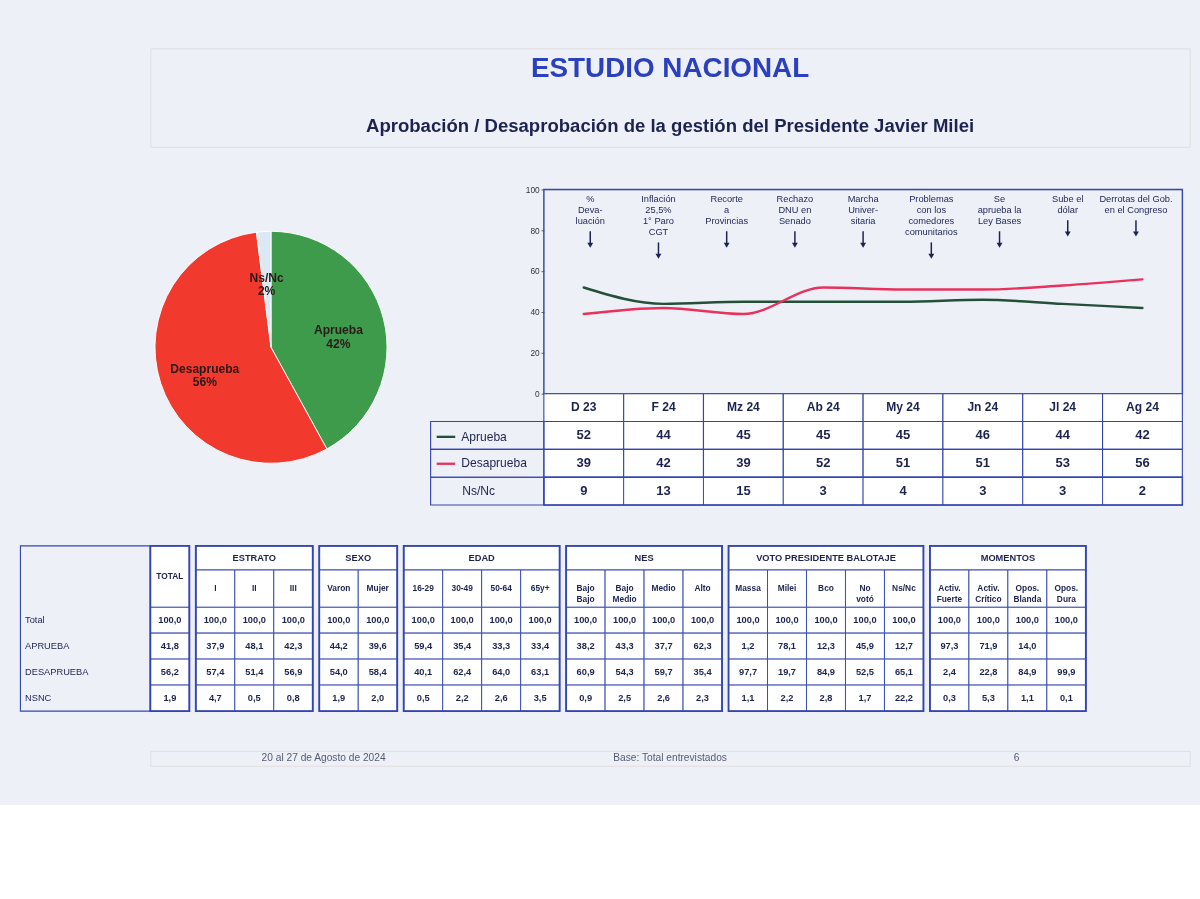  What do you see at coordinates (590, 209) in the screenshot?
I see `annotation: % Deva- luación` at bounding box center [590, 209].